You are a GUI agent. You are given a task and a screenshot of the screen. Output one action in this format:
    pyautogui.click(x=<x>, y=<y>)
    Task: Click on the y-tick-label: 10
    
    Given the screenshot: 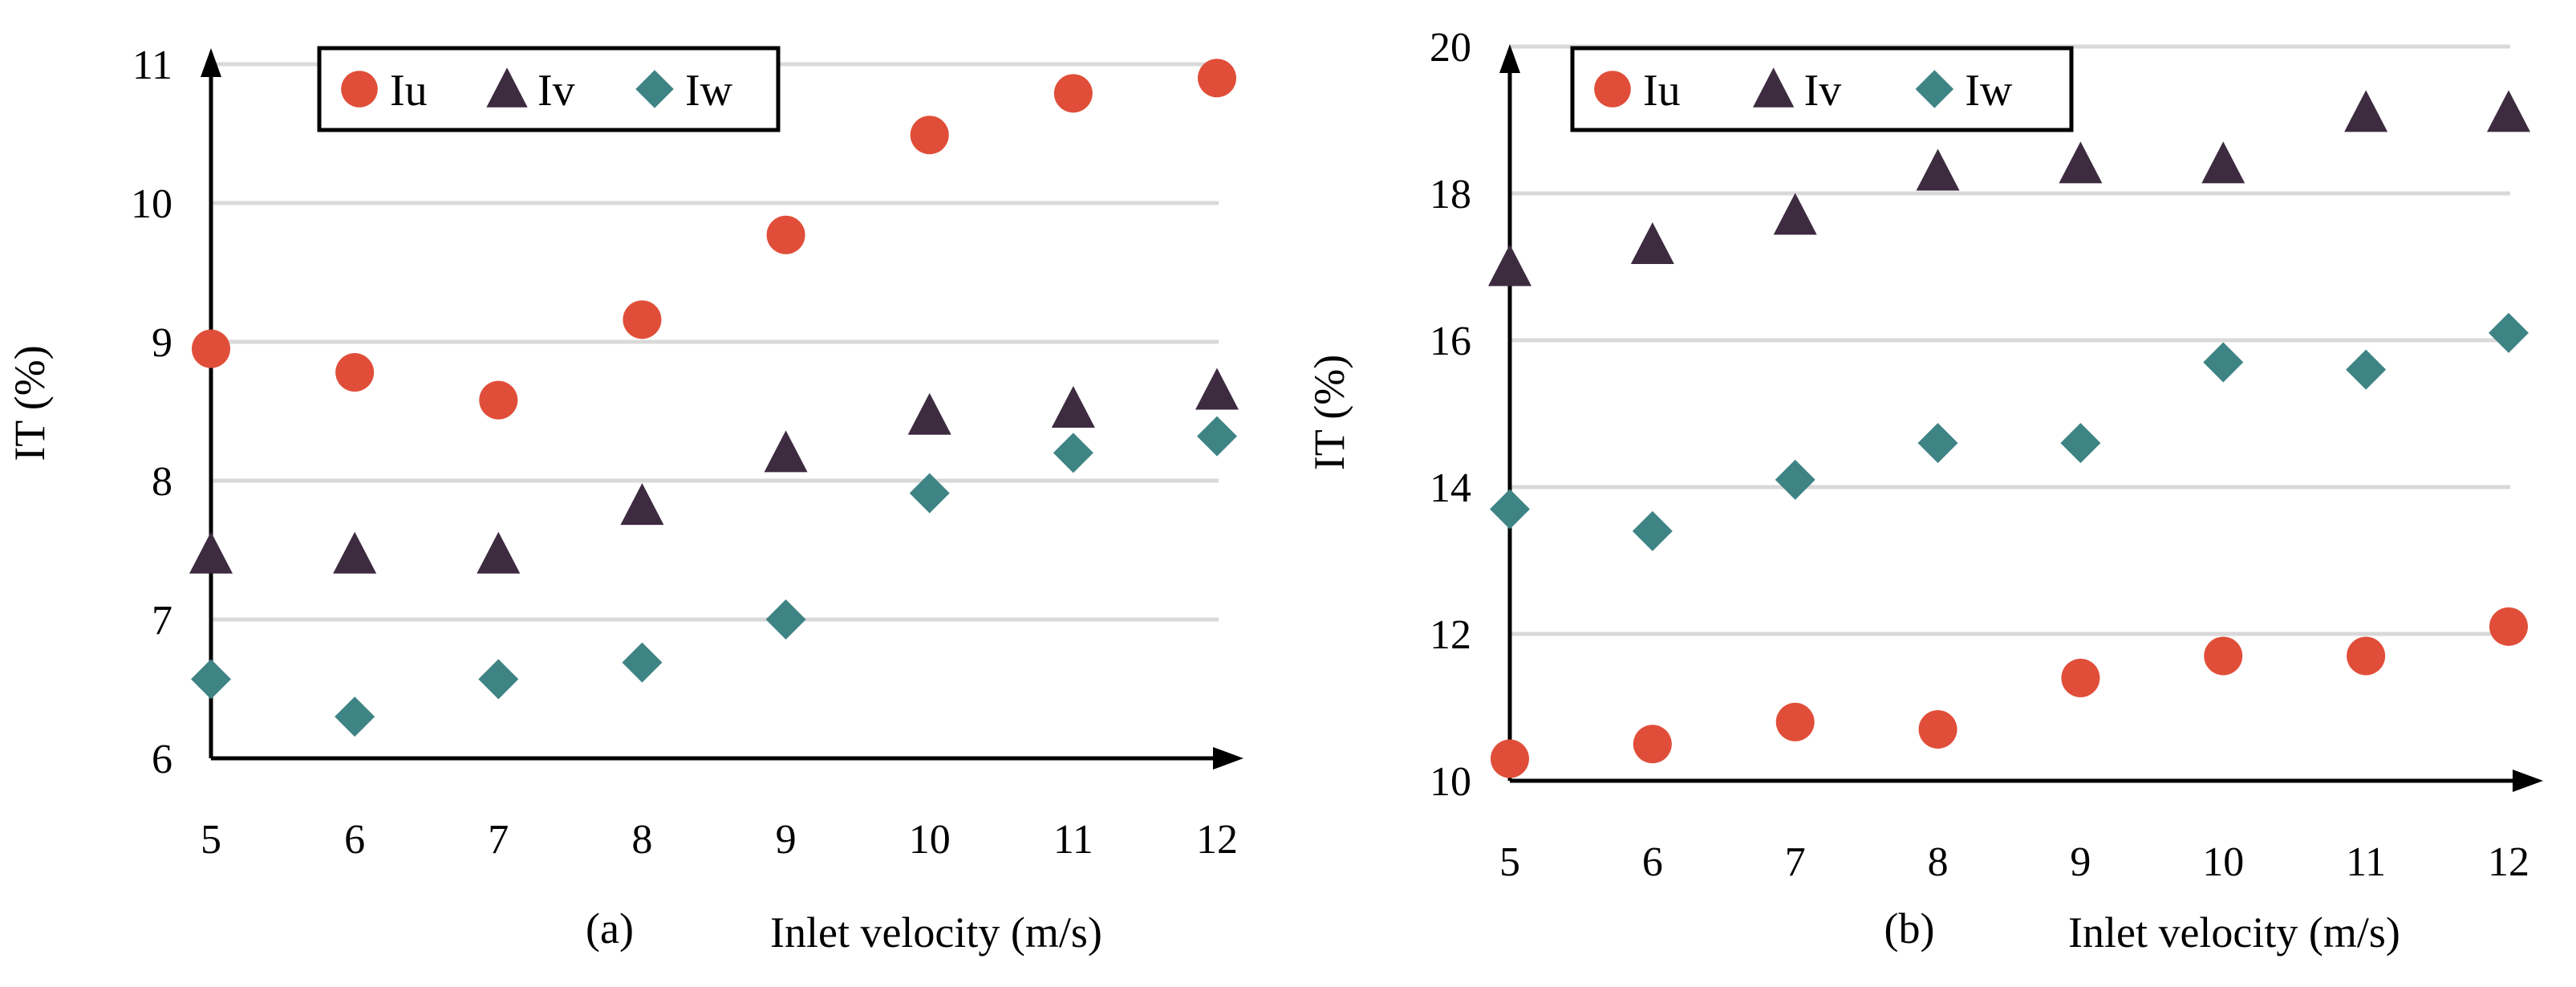 What is the action you would take?
    pyautogui.click(x=151, y=204)
    